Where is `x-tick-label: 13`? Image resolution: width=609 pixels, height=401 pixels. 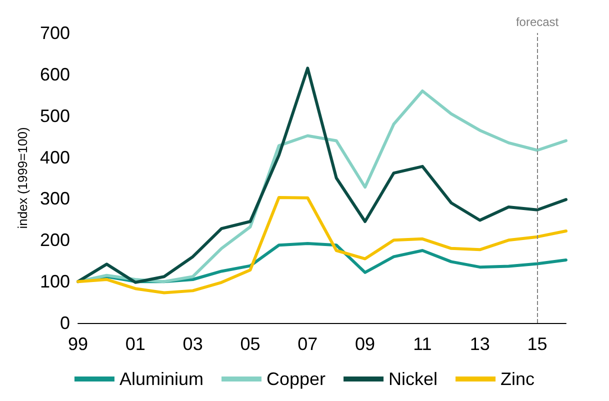
x-tick-label: 13 is located at coordinates (480, 344).